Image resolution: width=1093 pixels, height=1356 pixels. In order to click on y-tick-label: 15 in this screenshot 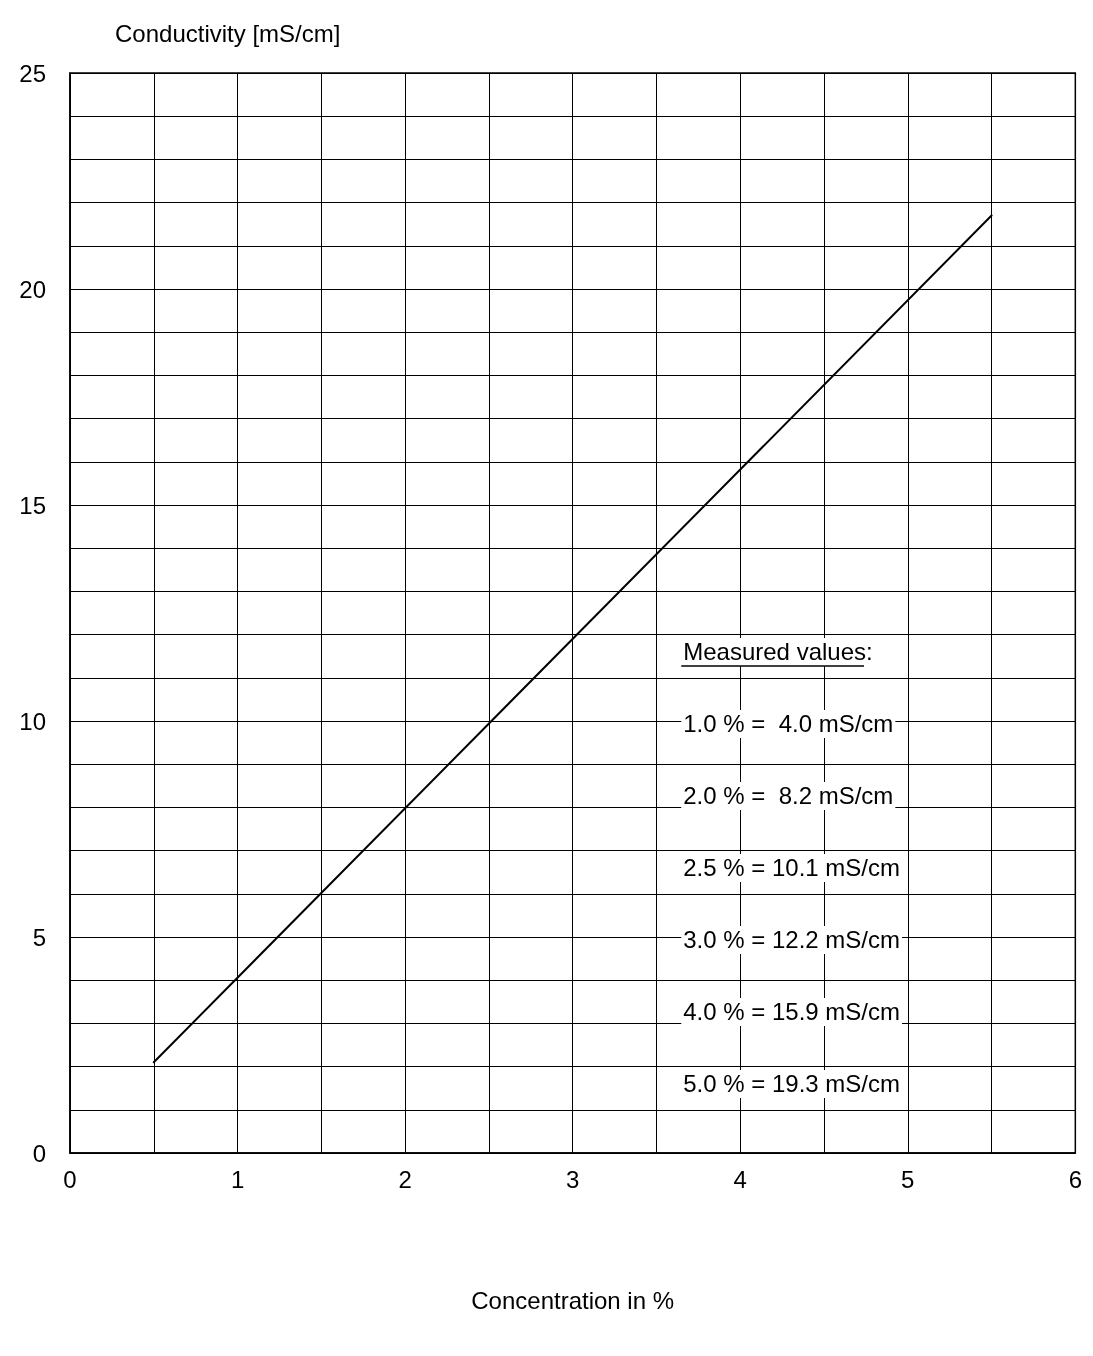, I will do `click(32, 505)`.